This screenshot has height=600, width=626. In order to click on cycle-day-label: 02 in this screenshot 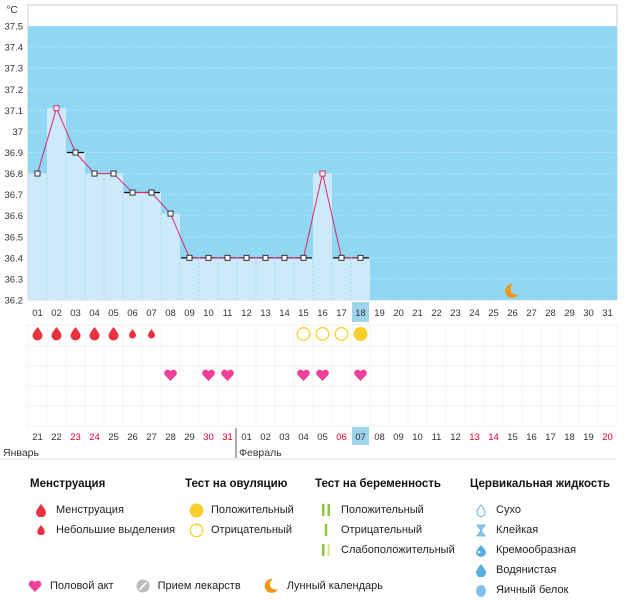, I will do `click(56, 313)`.